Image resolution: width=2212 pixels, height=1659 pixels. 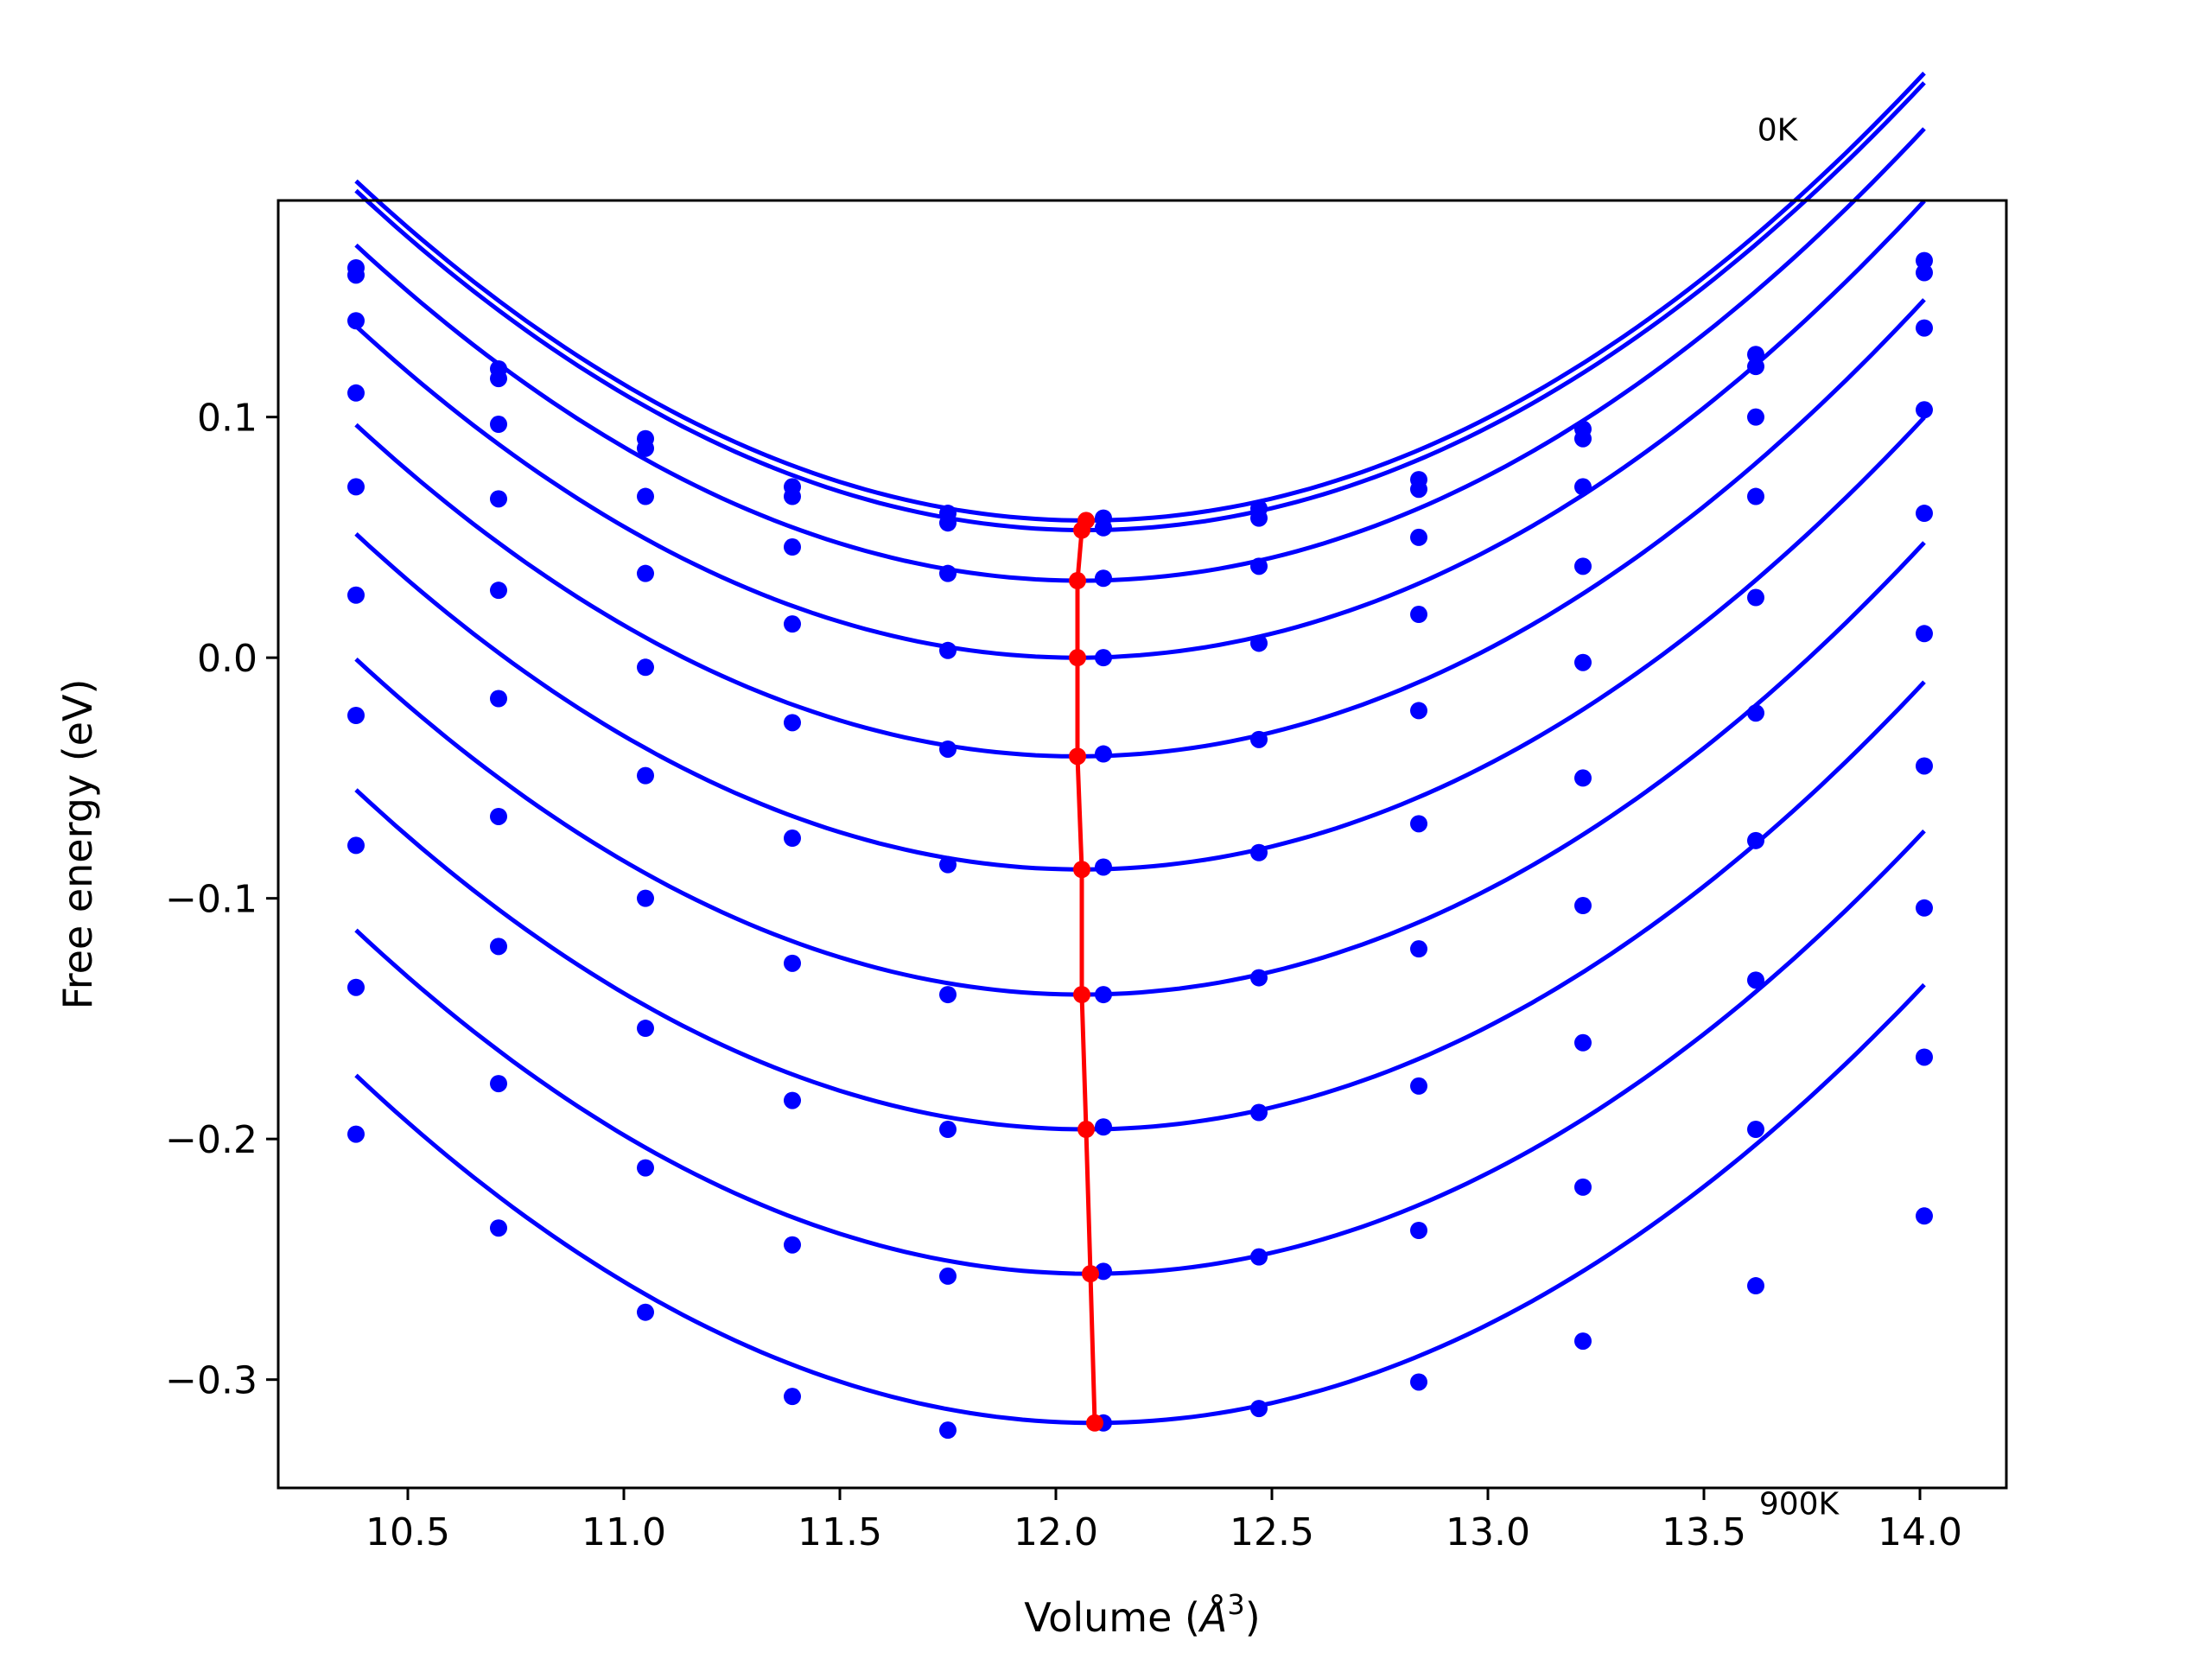 I want to click on y-axis-label: Free energy (eV), so click(x=77, y=844).